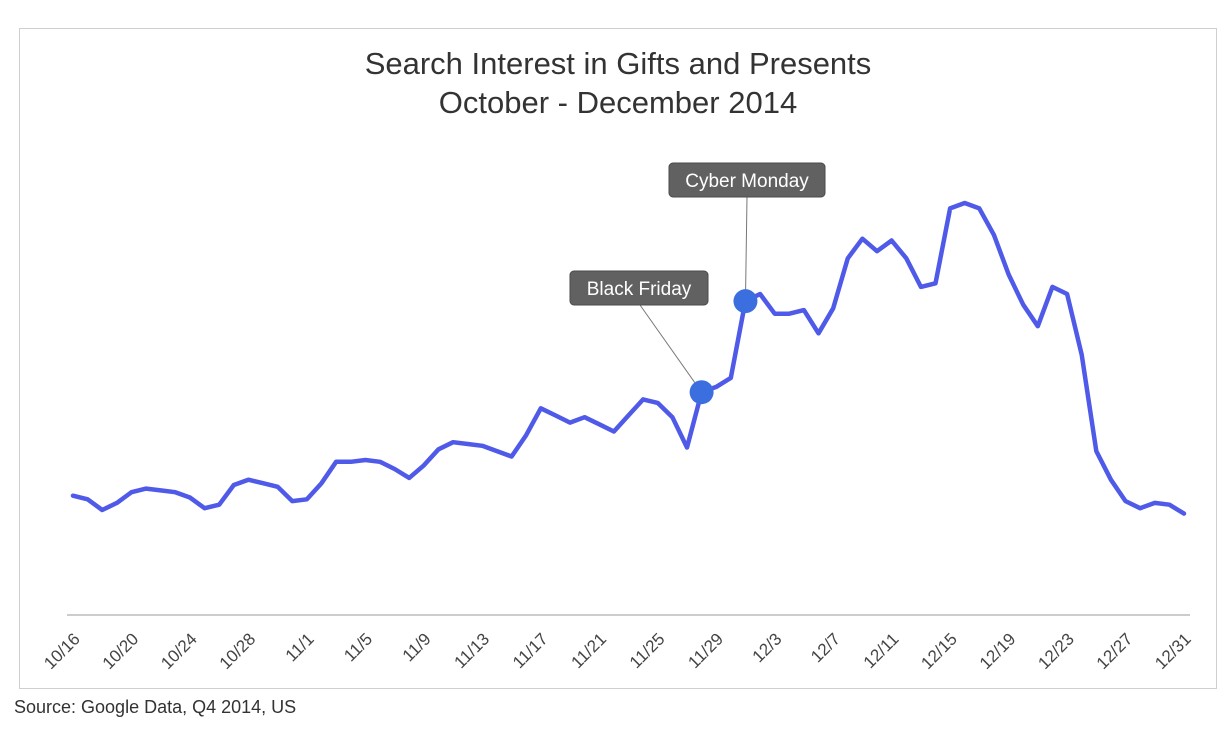 The width and height of the screenshot is (1229, 729). I want to click on x-tick-label: 12/11, so click(881, 650).